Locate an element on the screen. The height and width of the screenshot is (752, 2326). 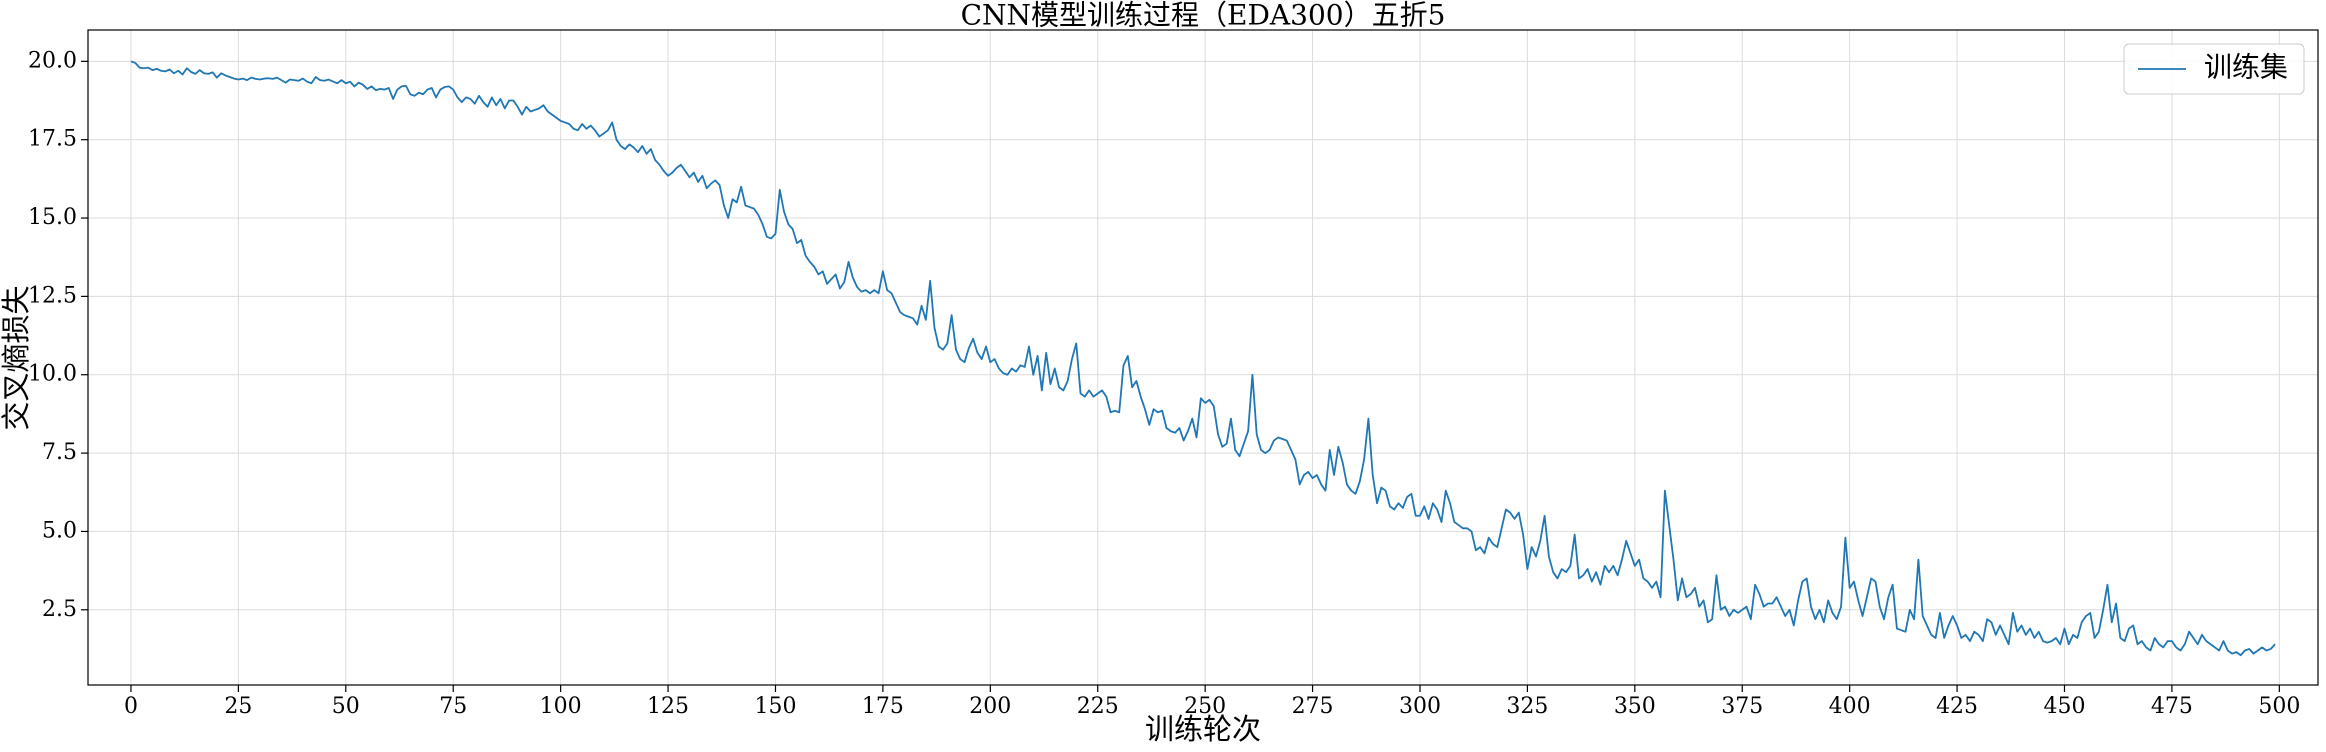
x-tick-label: 500 is located at coordinates (2279, 706).